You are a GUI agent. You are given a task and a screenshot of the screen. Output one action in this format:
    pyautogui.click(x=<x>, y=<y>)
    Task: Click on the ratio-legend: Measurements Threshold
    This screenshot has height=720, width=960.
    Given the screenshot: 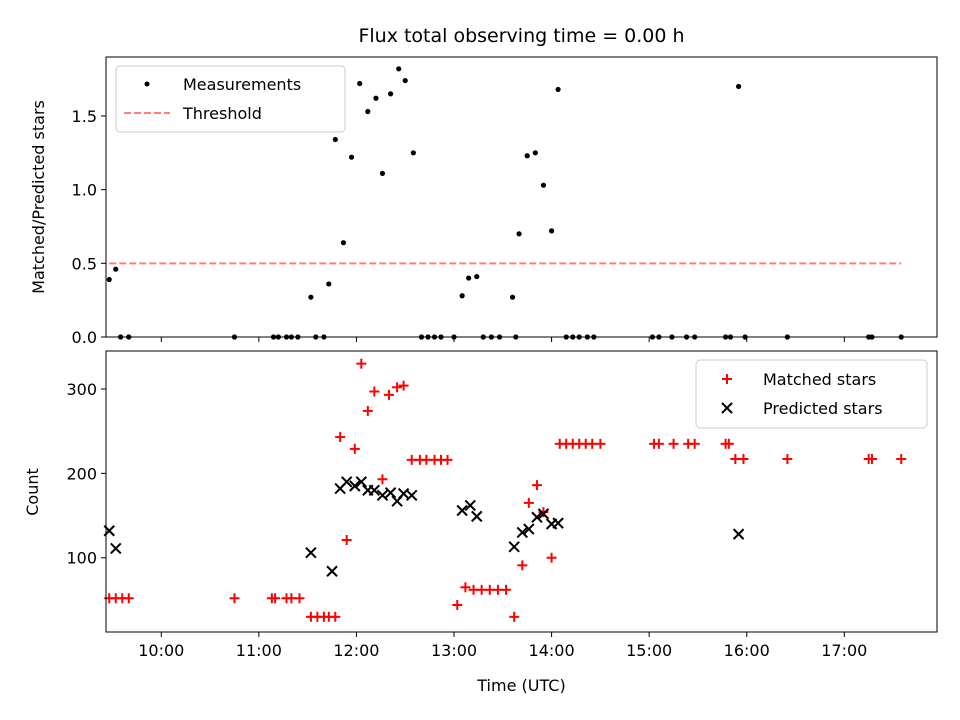 What is the action you would take?
    pyautogui.click(x=230, y=99)
    